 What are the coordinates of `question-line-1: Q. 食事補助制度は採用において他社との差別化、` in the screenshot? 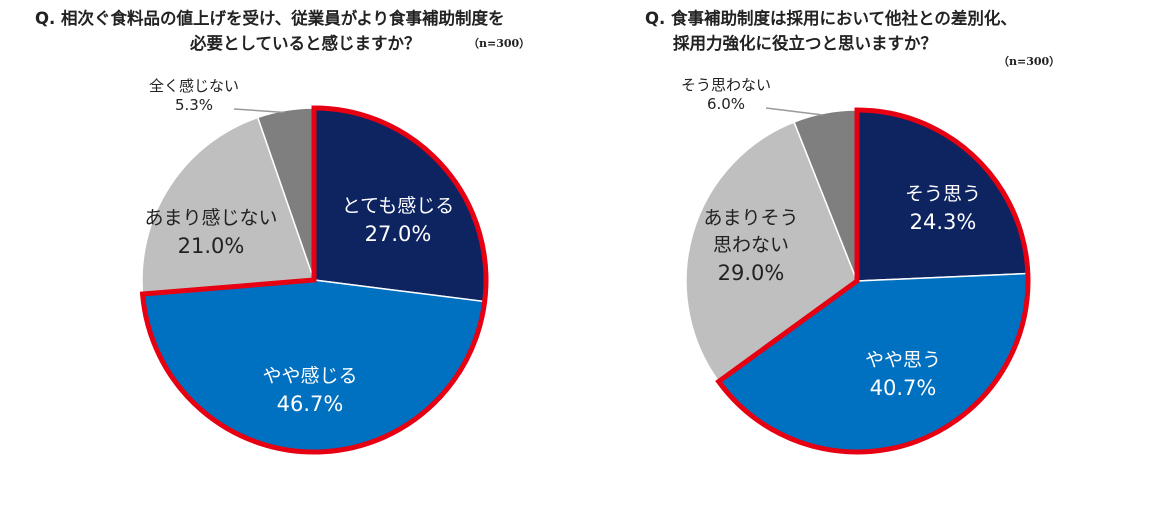 It's located at (831, 18).